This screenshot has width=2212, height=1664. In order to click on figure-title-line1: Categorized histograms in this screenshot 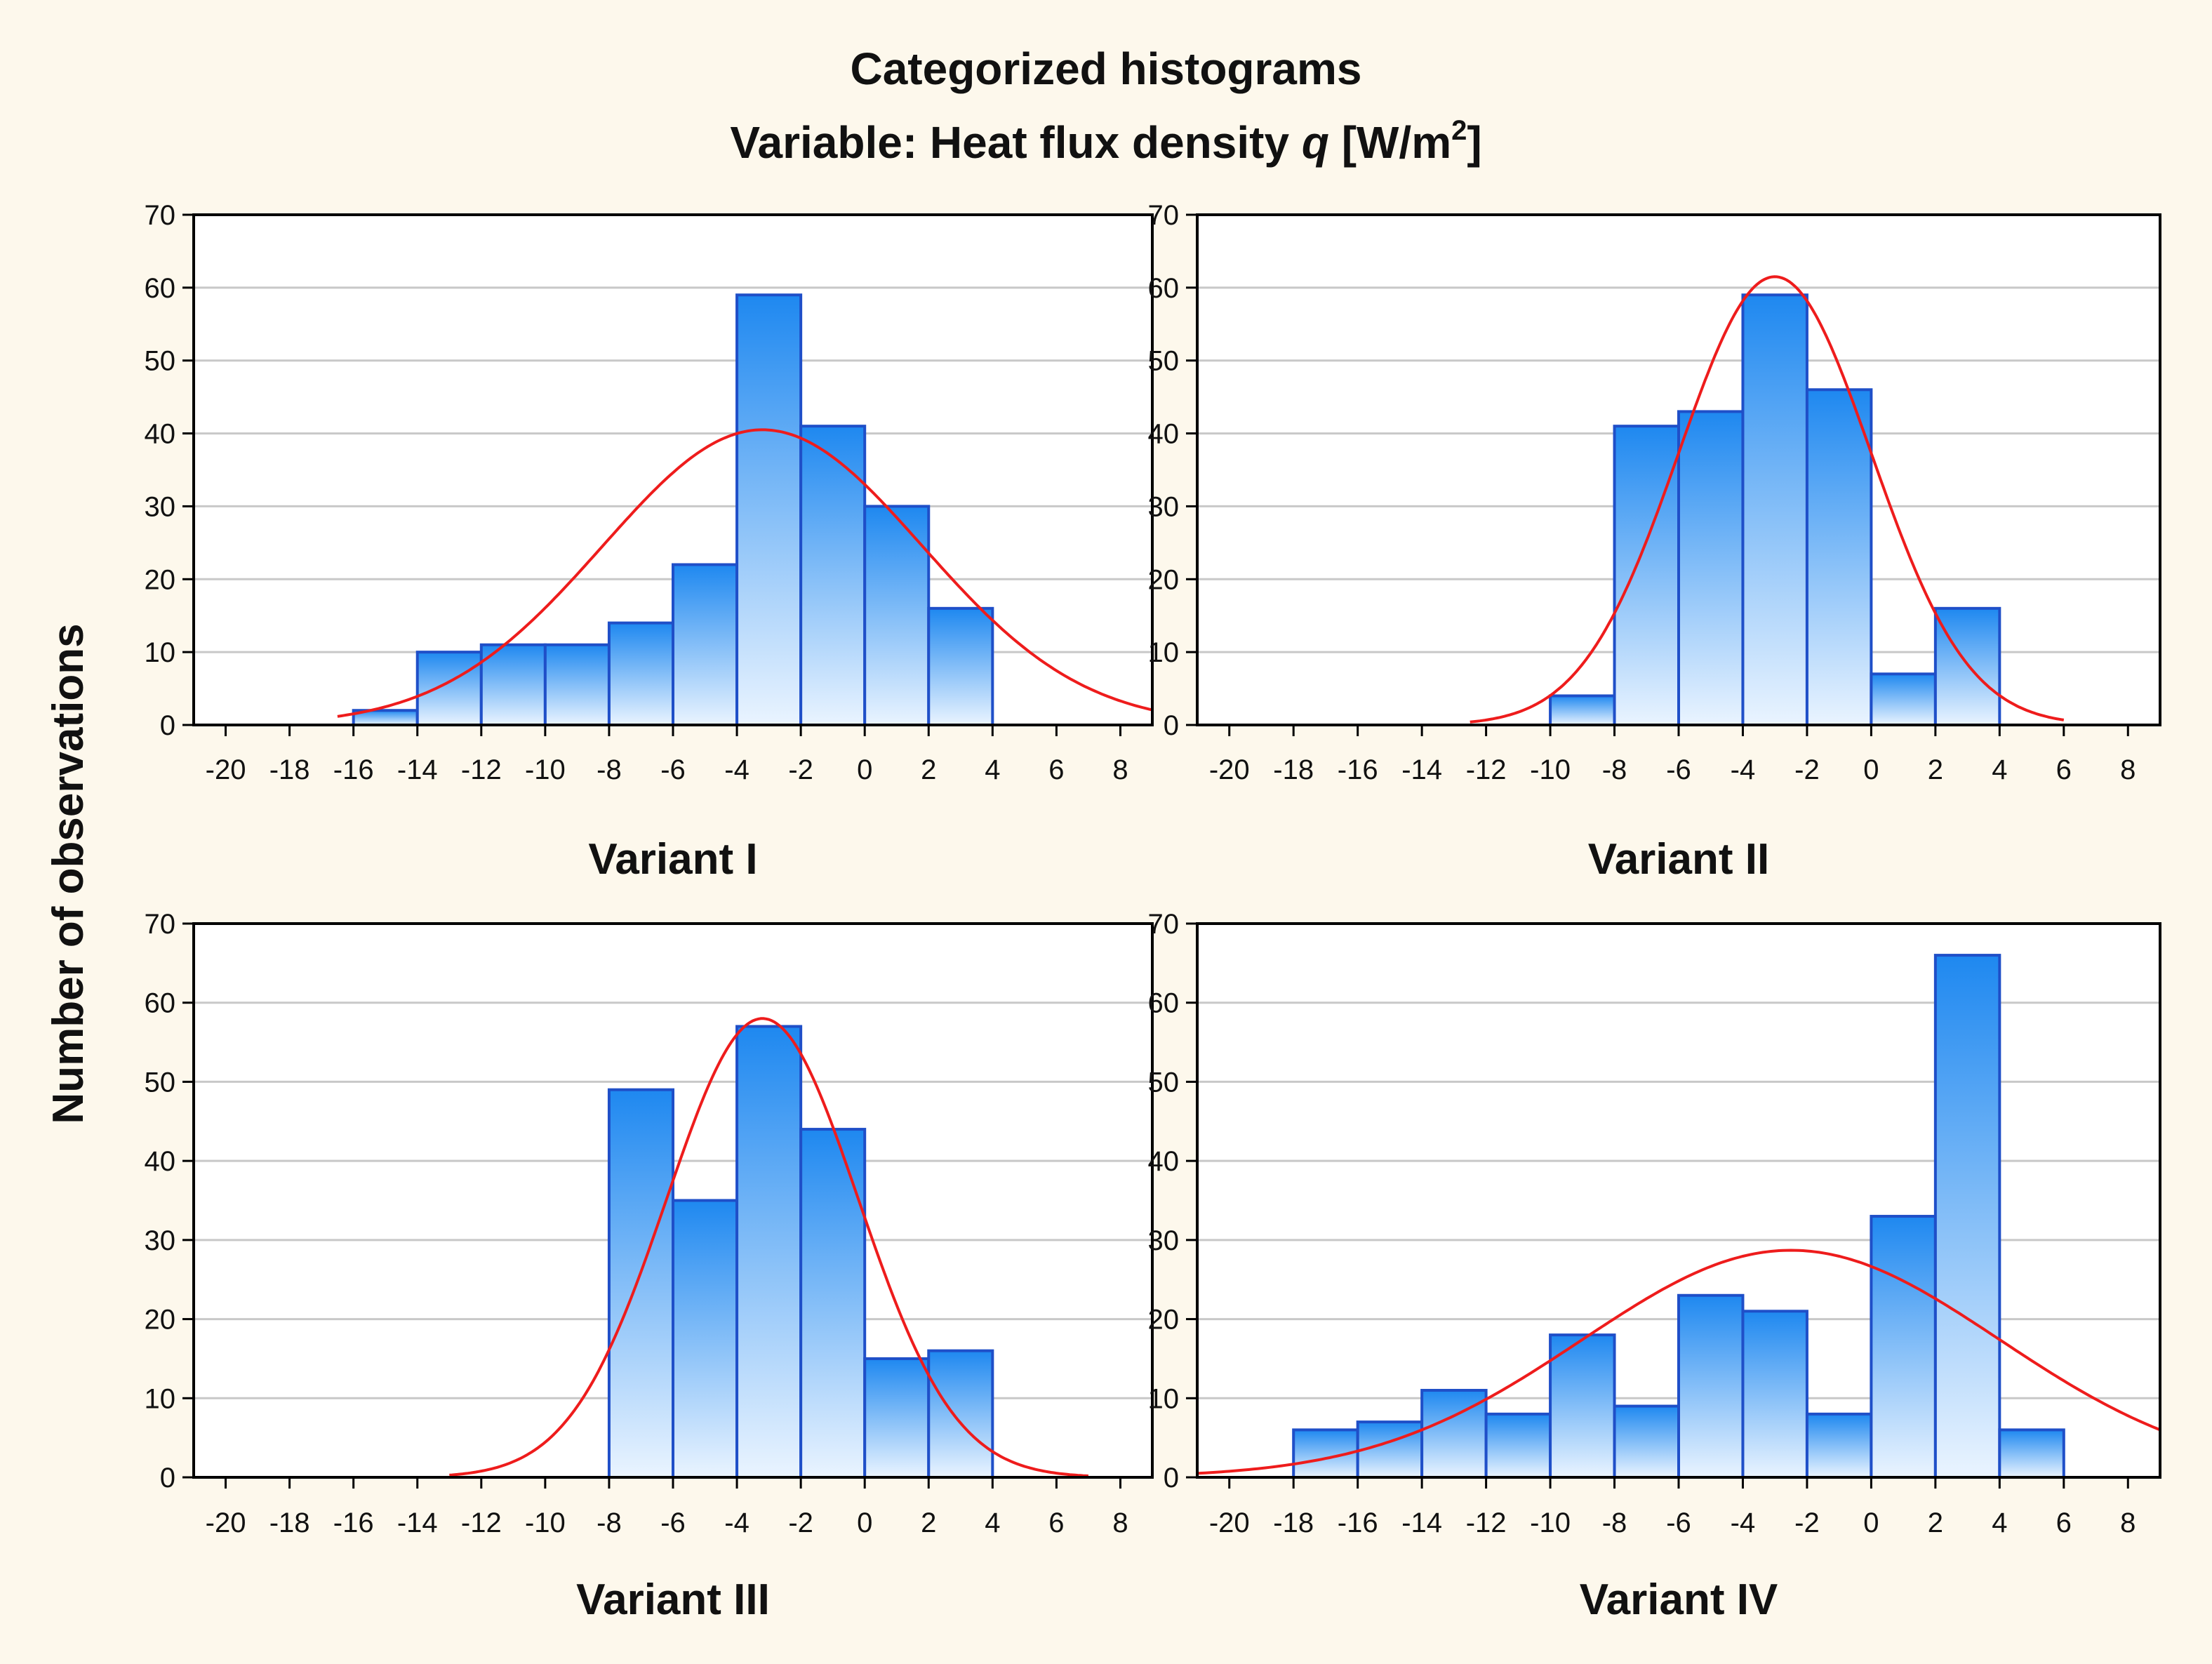, I will do `click(1105, 69)`.